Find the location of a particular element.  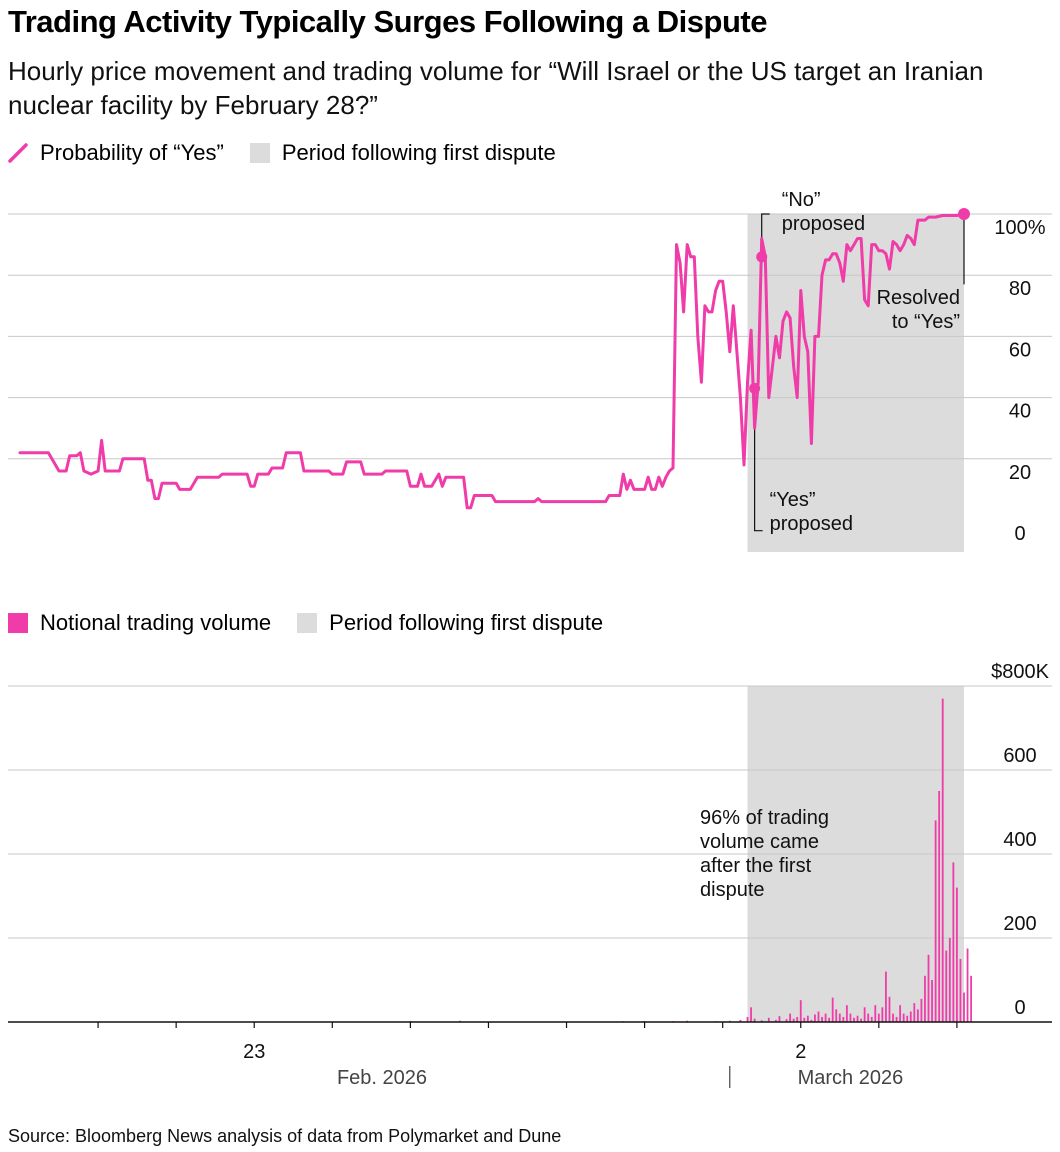

no-proposed-marker is located at coordinates (762, 257).